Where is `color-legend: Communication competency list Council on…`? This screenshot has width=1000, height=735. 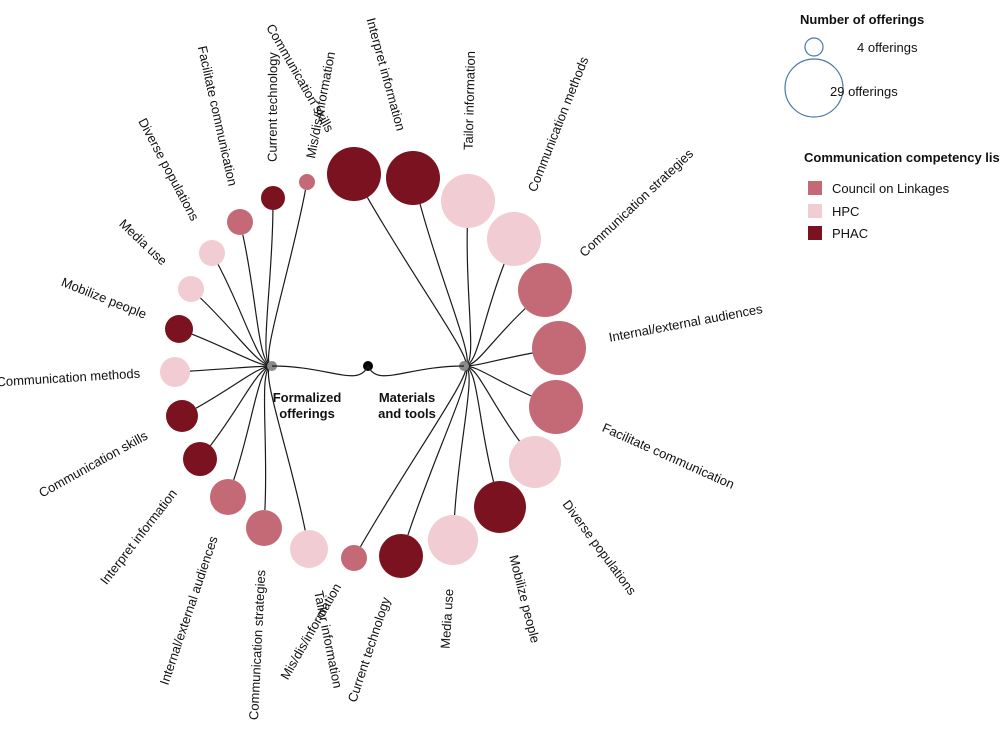
color-legend: Communication competency list Council on… is located at coordinates (902, 195).